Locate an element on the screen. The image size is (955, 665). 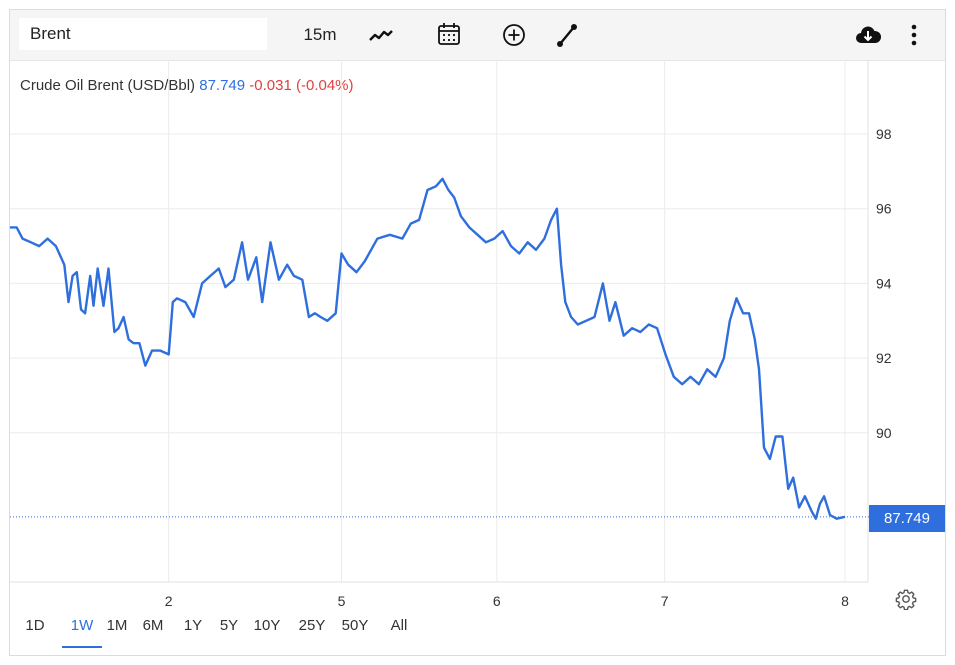
y-tick-label: 92 is located at coordinates (884, 358).